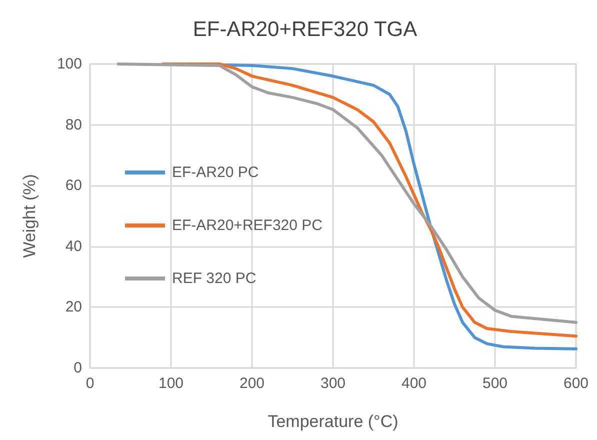 Image resolution: width=597 pixels, height=440 pixels. I want to click on y-tick-label: 80, so click(73, 125).